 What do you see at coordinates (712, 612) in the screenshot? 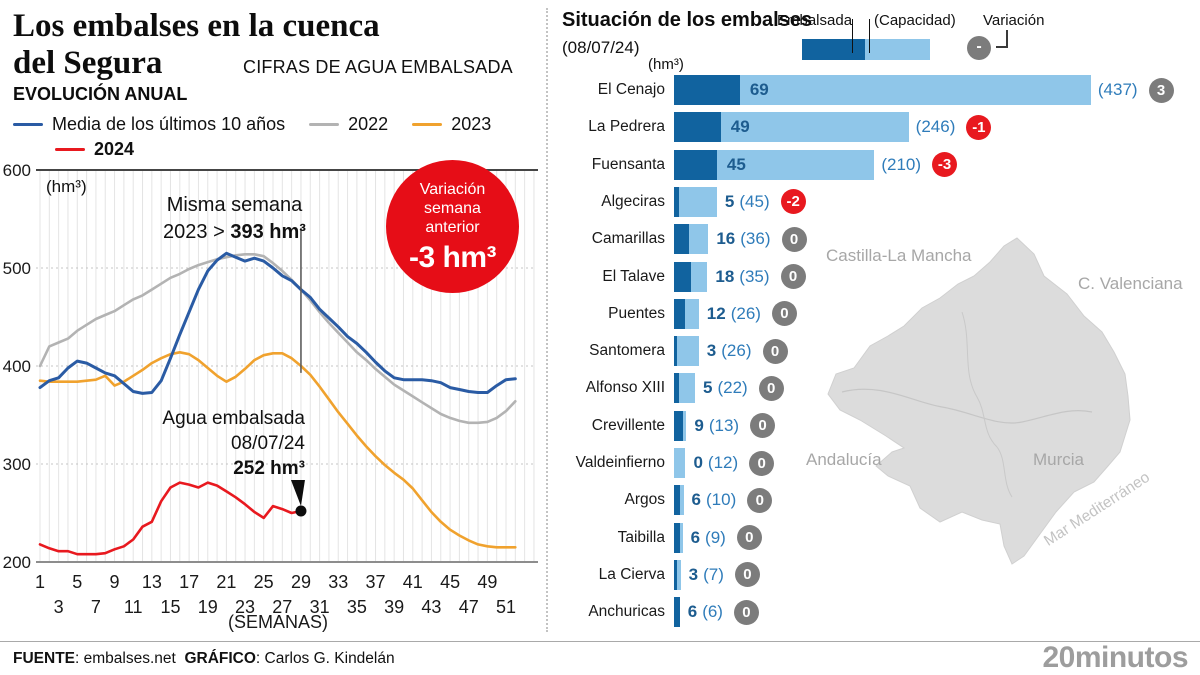
I see `capacity-label: (6)` at bounding box center [712, 612].